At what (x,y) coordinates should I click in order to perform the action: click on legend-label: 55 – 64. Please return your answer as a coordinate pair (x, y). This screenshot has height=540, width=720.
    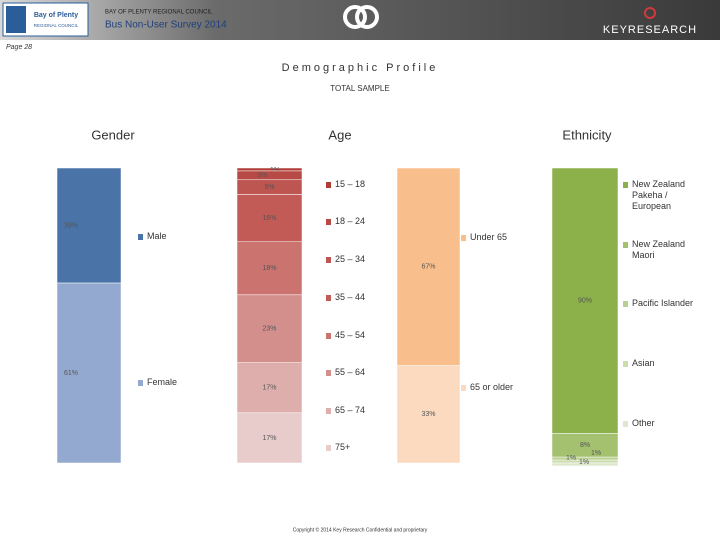
    Looking at the image, I should click on (350, 372).